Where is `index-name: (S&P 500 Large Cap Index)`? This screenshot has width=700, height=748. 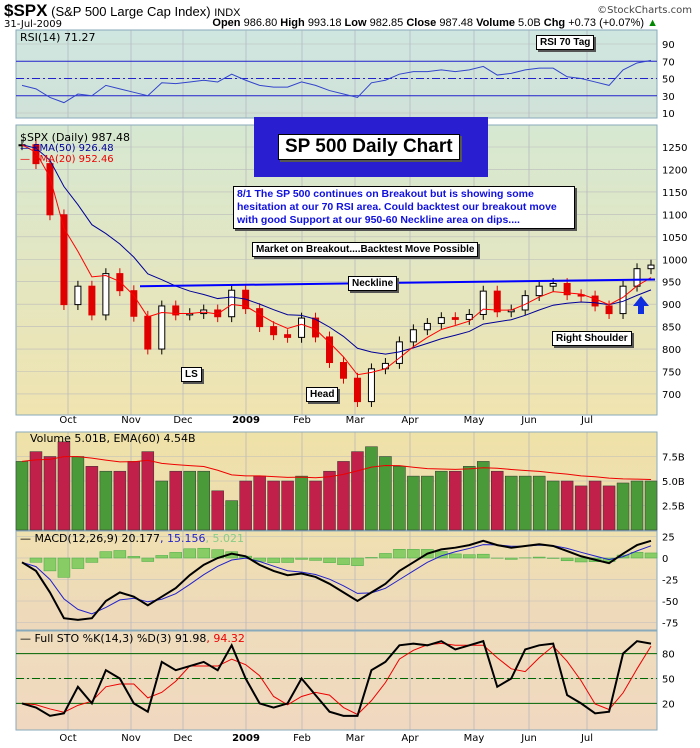
index-name: (S&P 500 Large Cap Index) is located at coordinates (131, 11).